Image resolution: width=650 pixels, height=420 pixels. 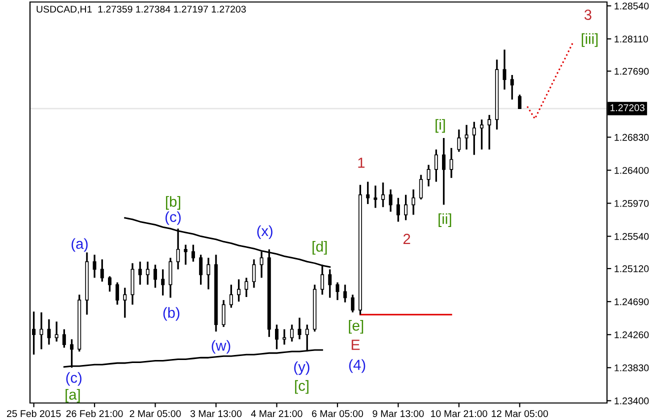 I want to click on x-tick-label: 2 Mar 05:00, so click(x=155, y=414).